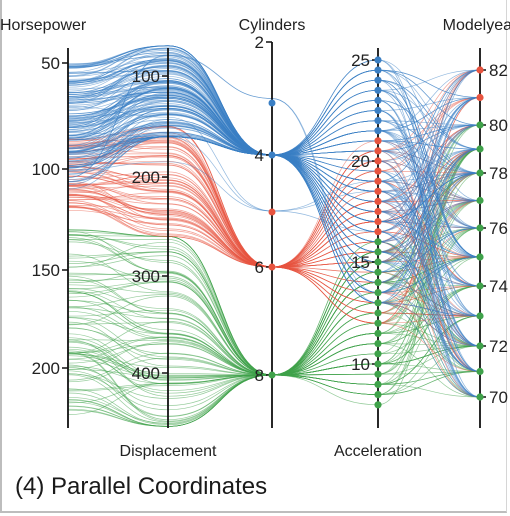 The height and width of the screenshot is (516, 510). I want to click on tick-label: 300, so click(146, 276).